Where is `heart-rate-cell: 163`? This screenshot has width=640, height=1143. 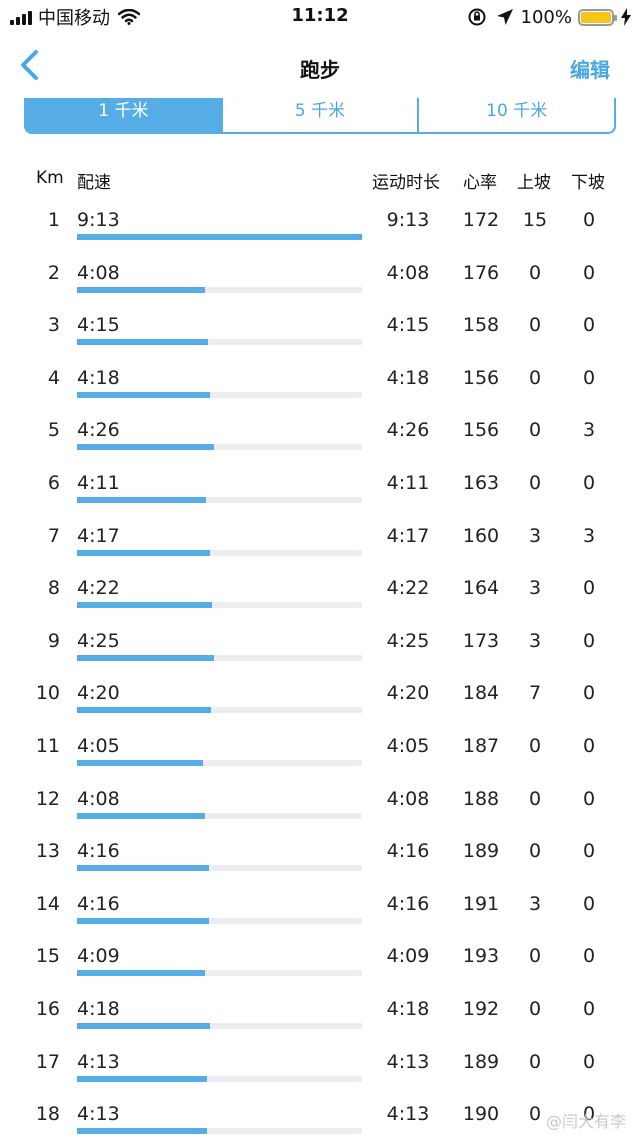
heart-rate-cell: 163 is located at coordinates (481, 482).